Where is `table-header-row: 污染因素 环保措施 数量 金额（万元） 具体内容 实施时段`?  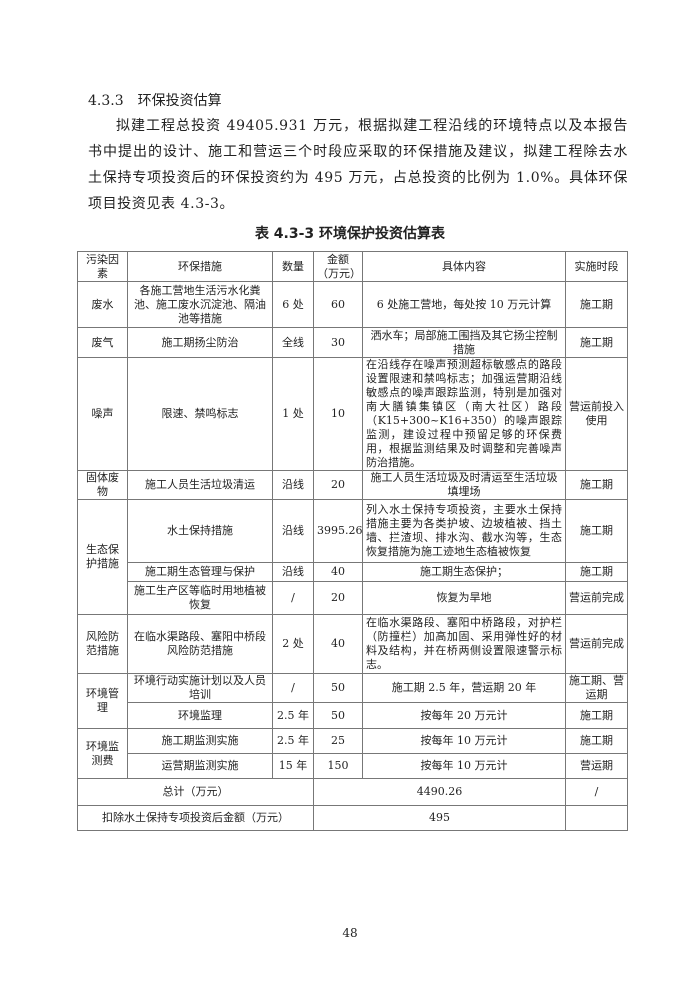
table-header-row: 污染因素 环保措施 数量 金额（万元） 具体内容 实施时段 is located at coordinates (352, 266).